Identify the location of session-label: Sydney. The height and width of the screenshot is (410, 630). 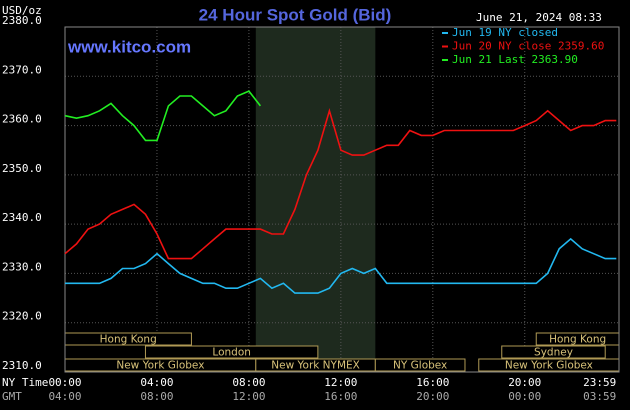
(553, 353).